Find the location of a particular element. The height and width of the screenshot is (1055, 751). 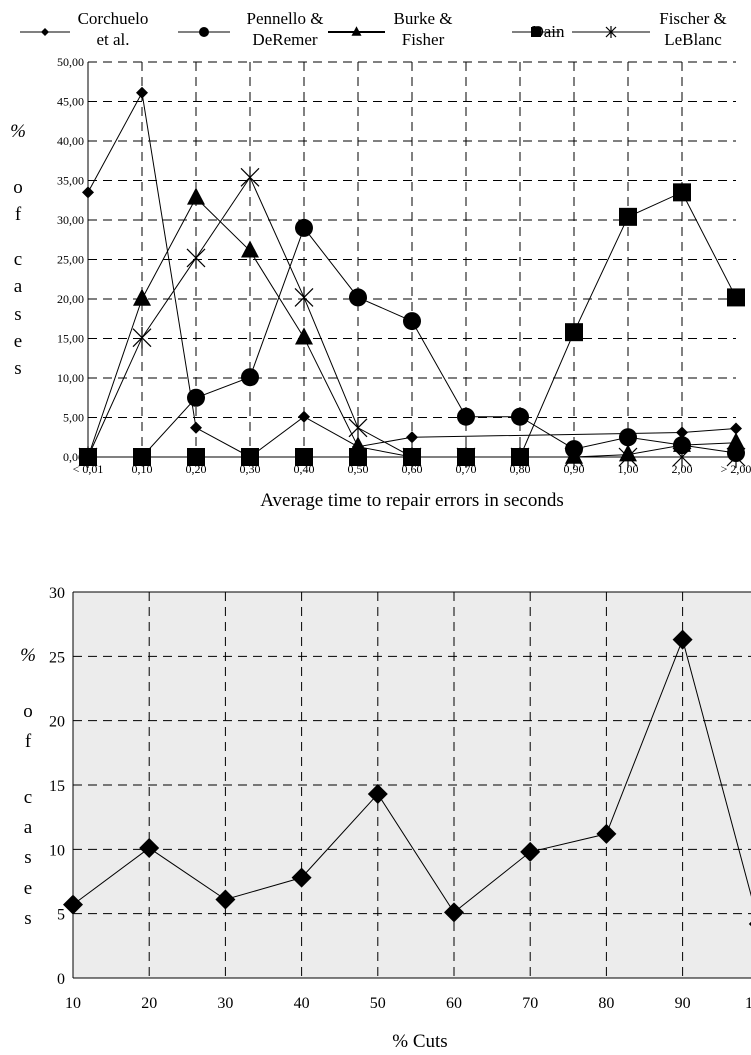

legend-label: Pennello & DeRemer is located at coordinates (285, 29).